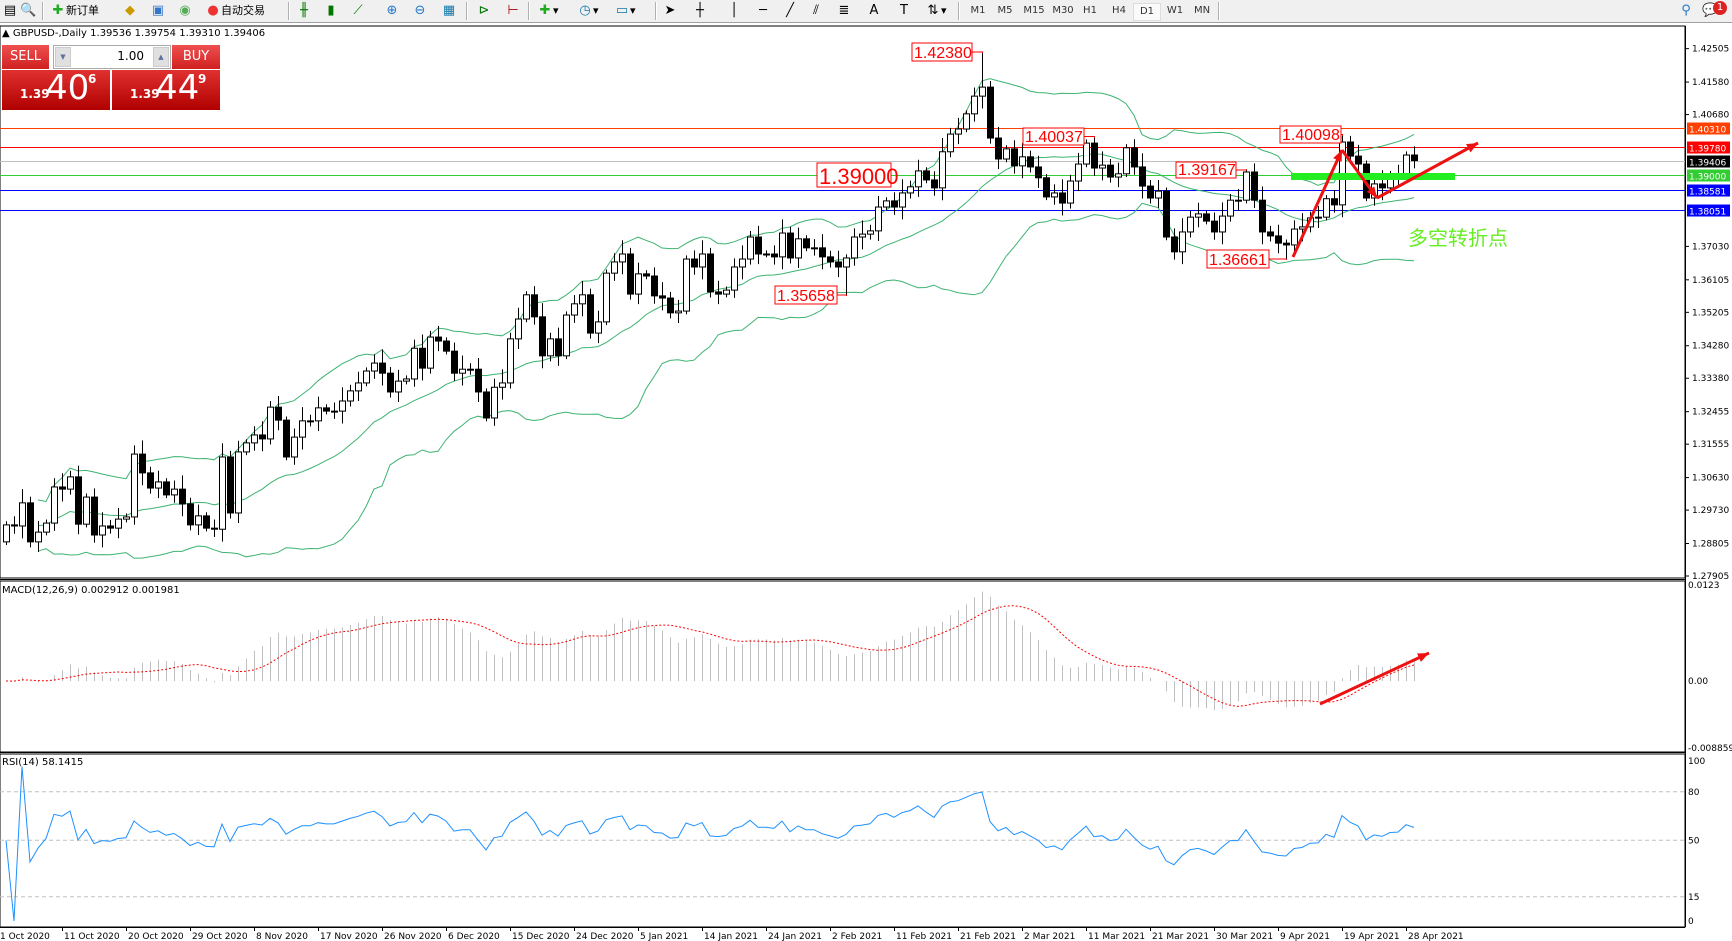 The width and height of the screenshot is (1732, 941). Describe the element at coordinates (161, 57) in the screenshot. I see `lot-increase-icon: ▲` at that location.